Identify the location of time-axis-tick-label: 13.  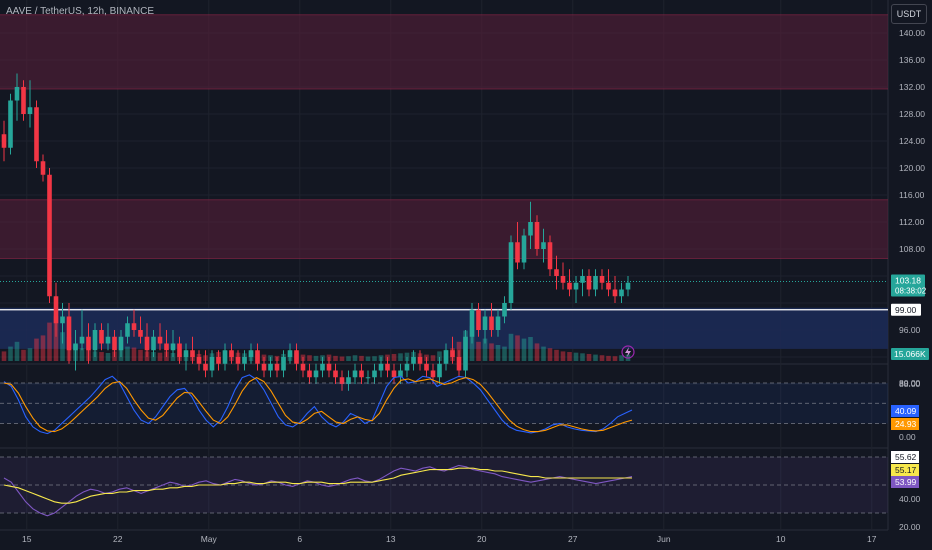
(391, 539).